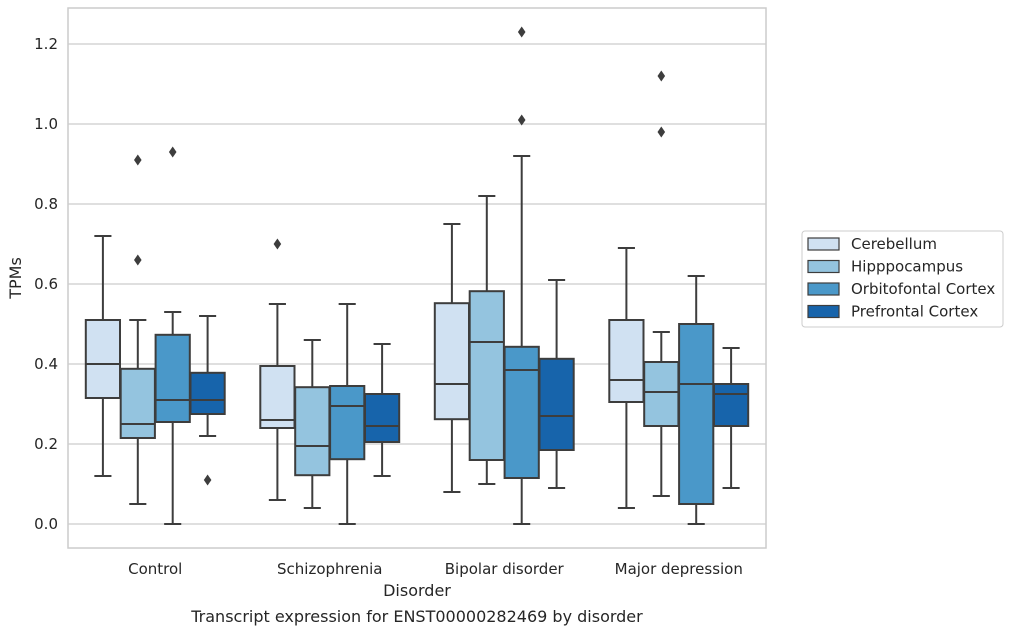  Describe the element at coordinates (46, 524) in the screenshot. I see `y-tick-label: 0.0` at that location.